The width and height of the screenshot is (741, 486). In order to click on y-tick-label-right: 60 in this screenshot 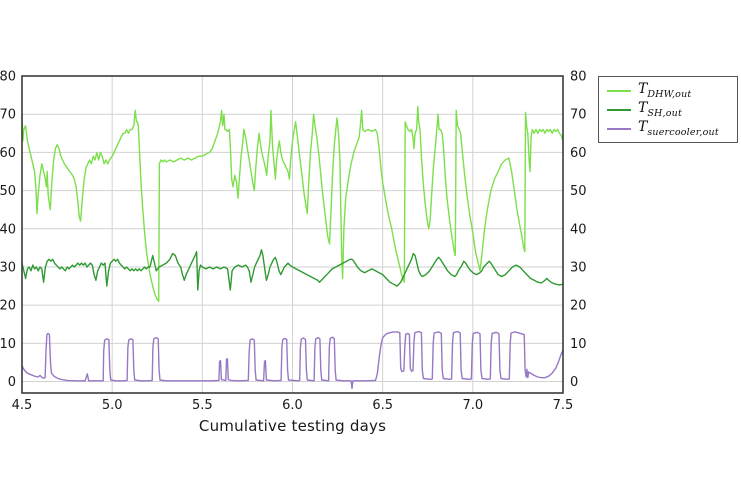, I will do `click(578, 153)`.